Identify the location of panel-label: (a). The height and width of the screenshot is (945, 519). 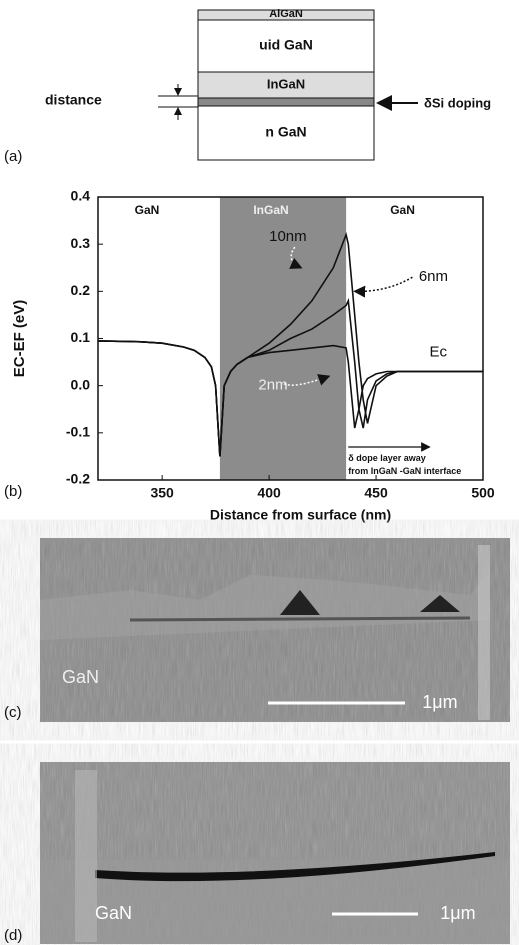
(13, 156).